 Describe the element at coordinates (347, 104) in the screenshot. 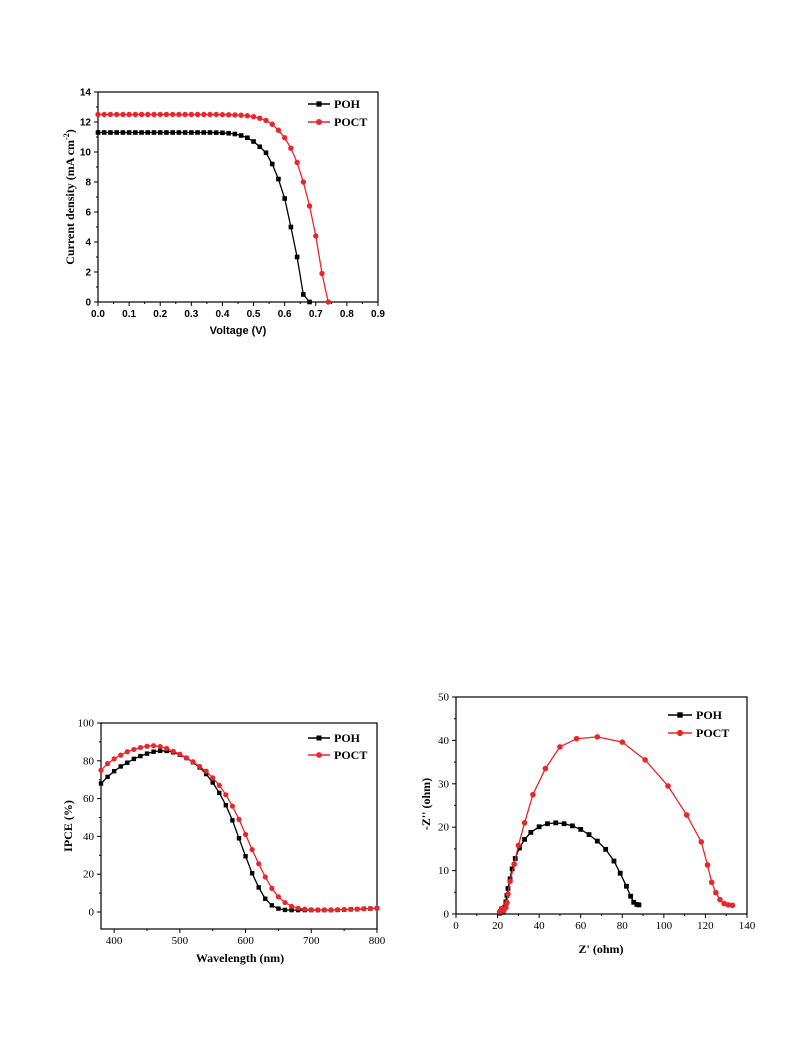

I see `legend-label: POH` at that location.